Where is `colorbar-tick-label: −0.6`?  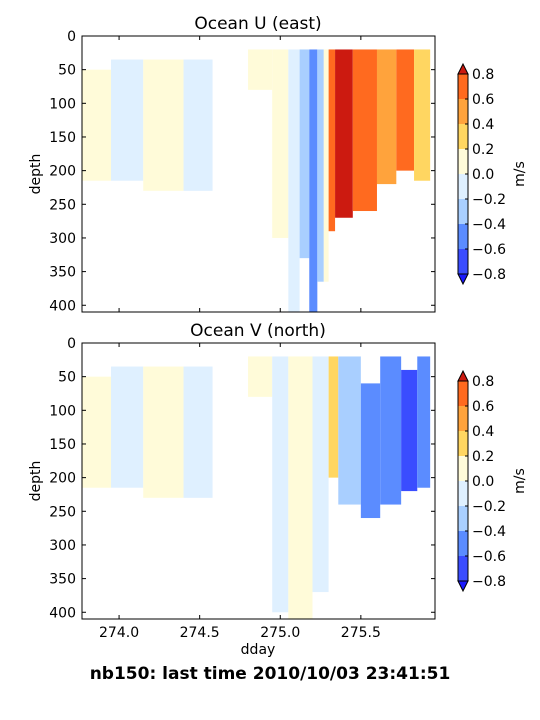 colorbar-tick-label: −0.6 is located at coordinates (489, 557).